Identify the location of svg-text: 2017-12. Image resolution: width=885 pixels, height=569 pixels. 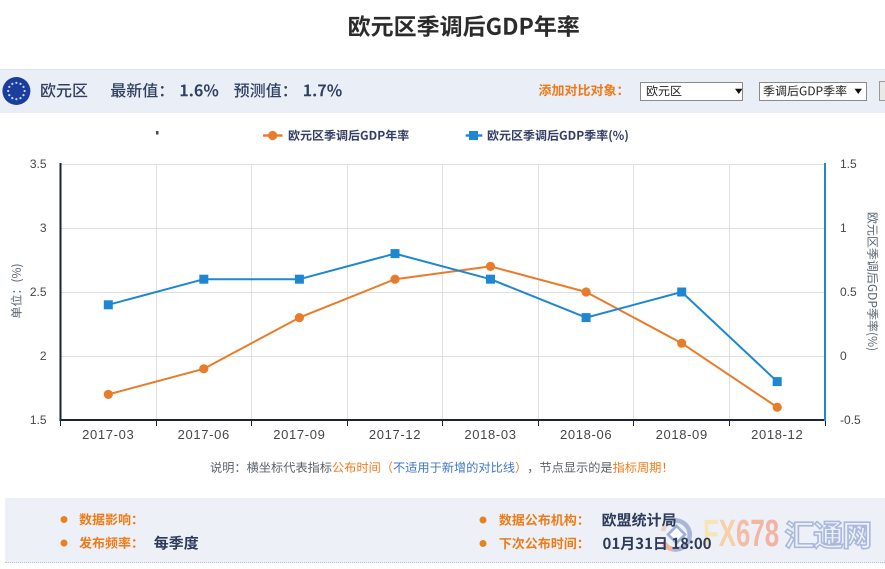
(395, 434).